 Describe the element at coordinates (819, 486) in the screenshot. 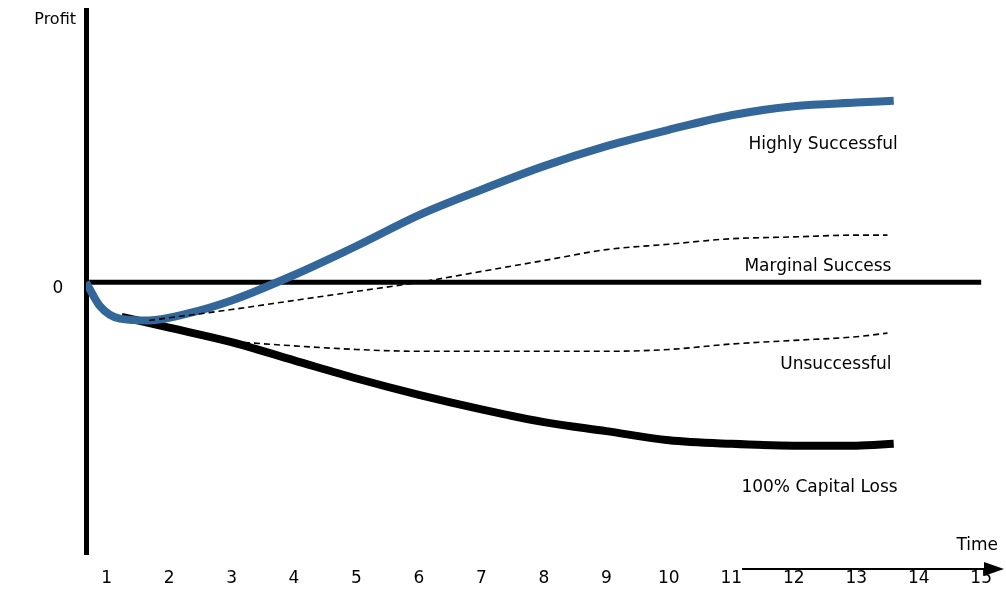

I see `series-label: 100% Capital Loss` at that location.